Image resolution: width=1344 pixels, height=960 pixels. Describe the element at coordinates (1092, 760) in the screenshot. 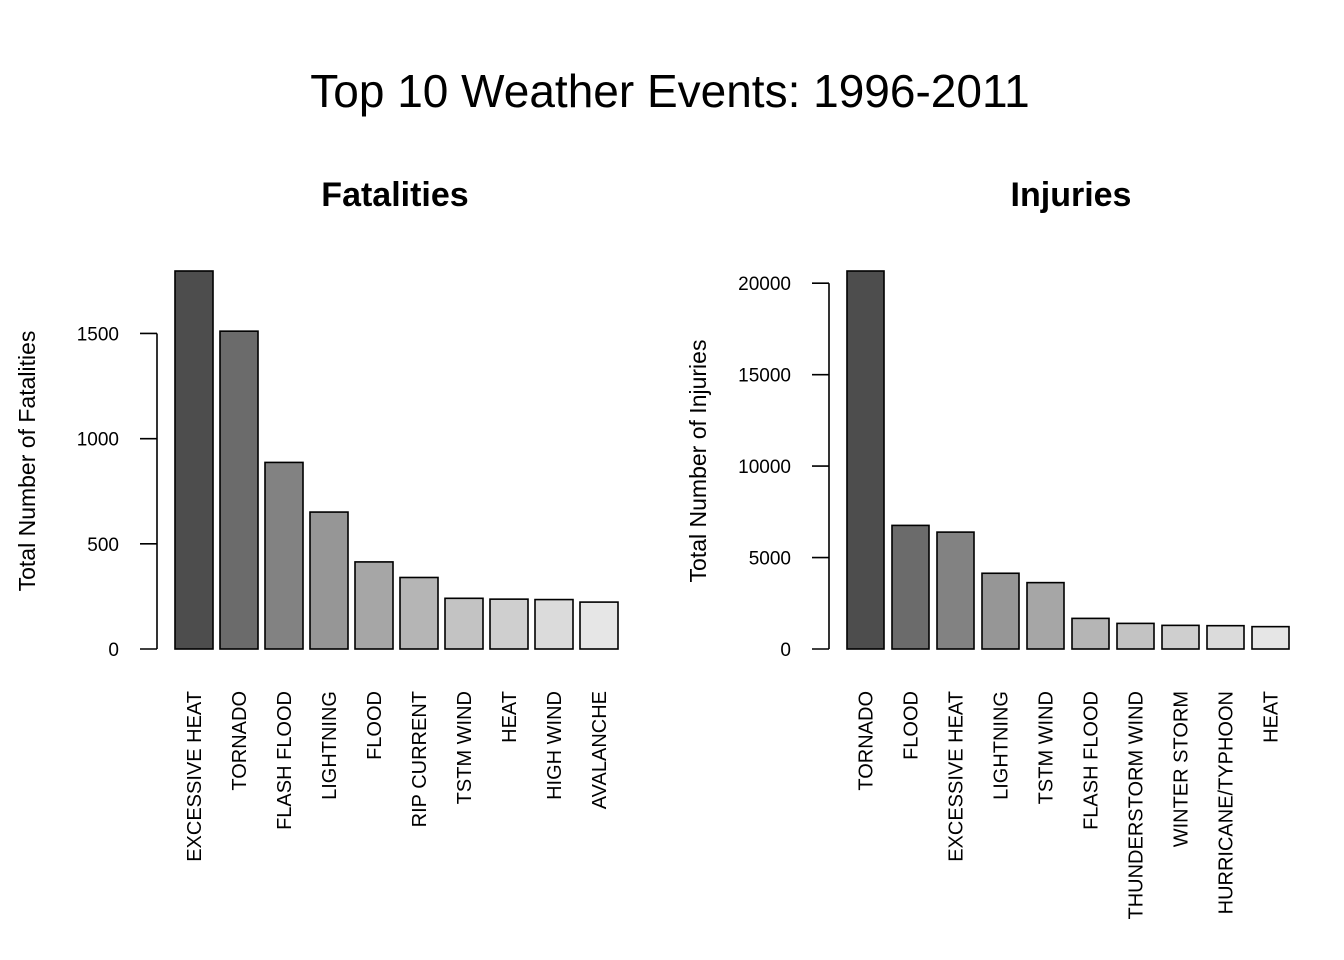

I see `injuries-category-label: FLASH FLOOD` at that location.